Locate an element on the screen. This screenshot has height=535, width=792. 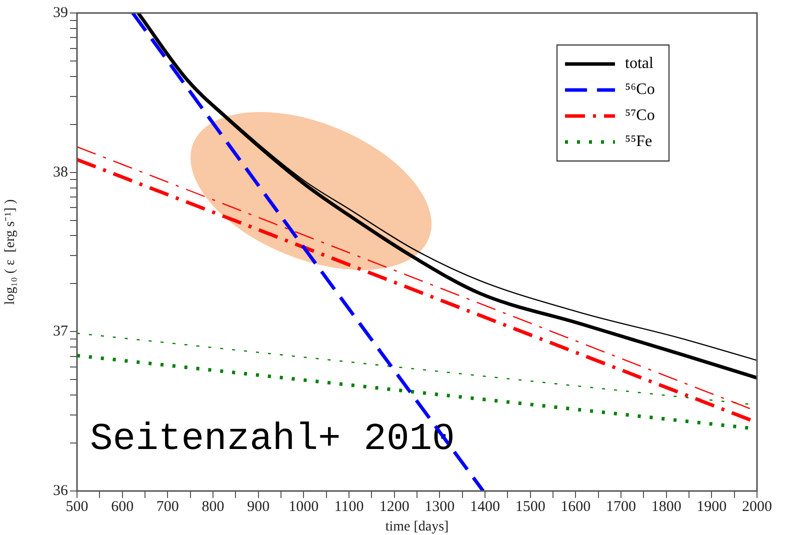
x-tick-label: 1600 is located at coordinates (575, 506).